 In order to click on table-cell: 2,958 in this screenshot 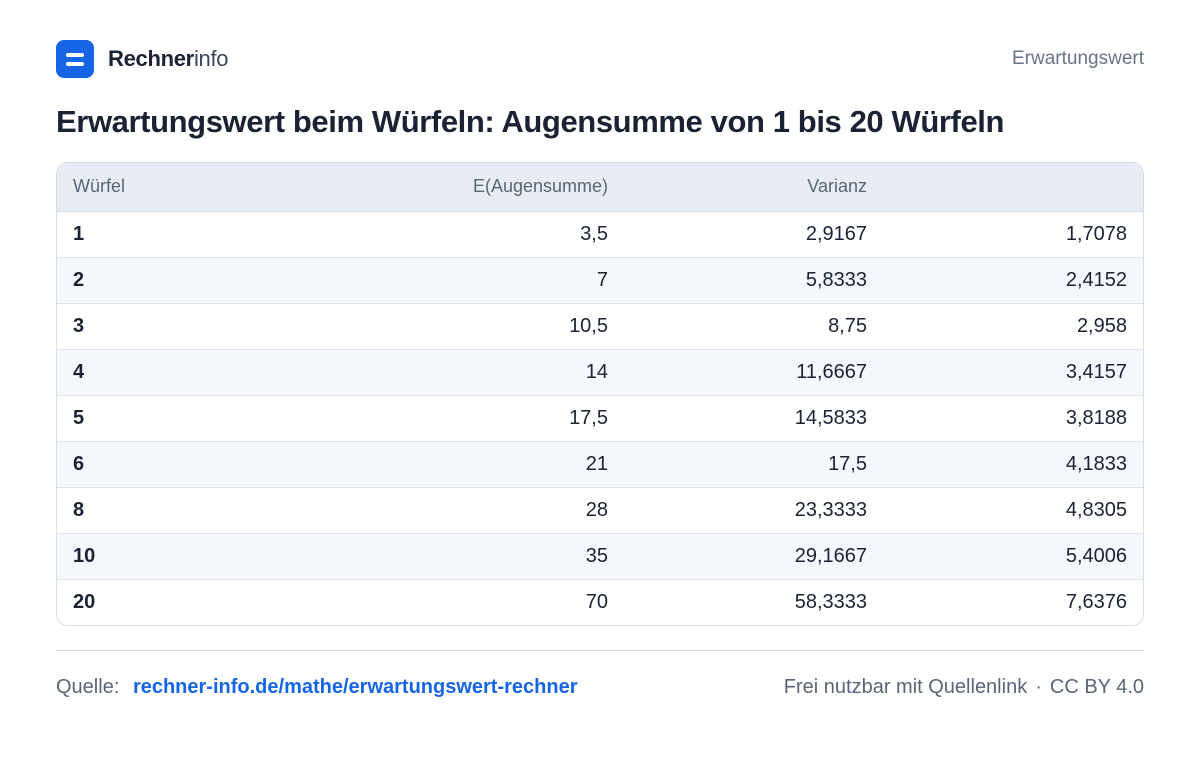, I will do `click(1013, 325)`.